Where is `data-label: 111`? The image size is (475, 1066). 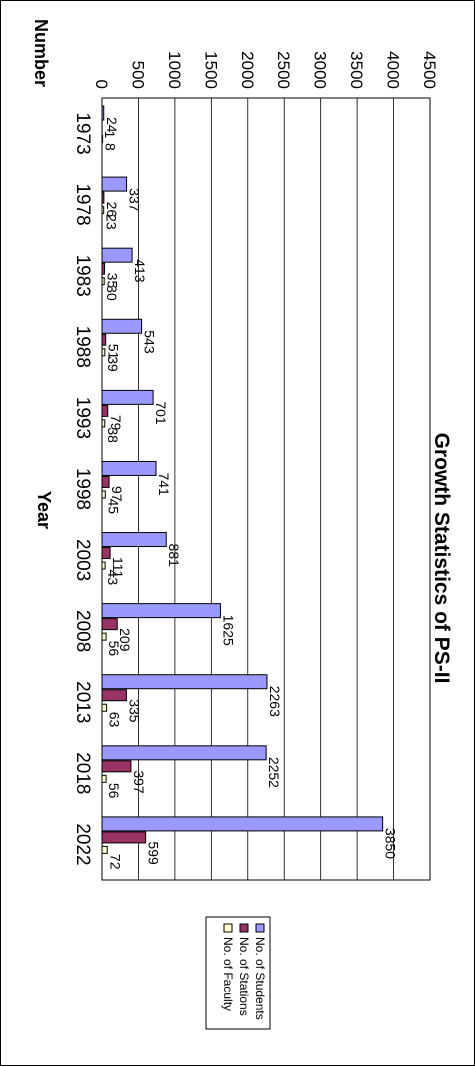 data-label: 111 is located at coordinates (118, 567).